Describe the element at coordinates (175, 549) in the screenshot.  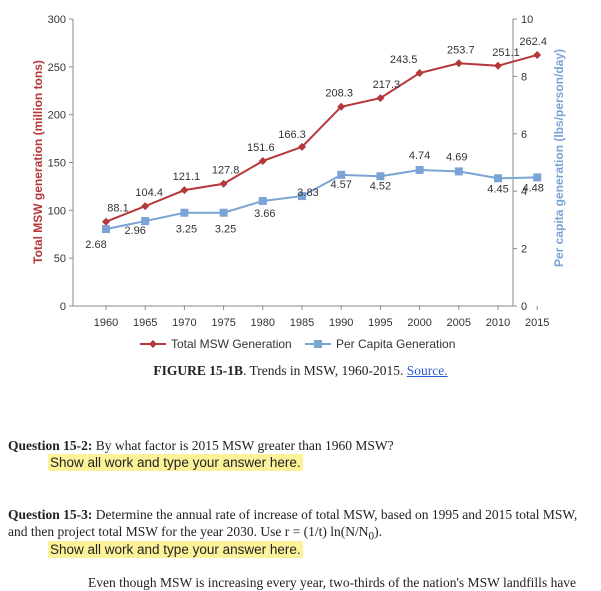
I see `answer-field-15-3: Show all work and type your answer here.` at that location.